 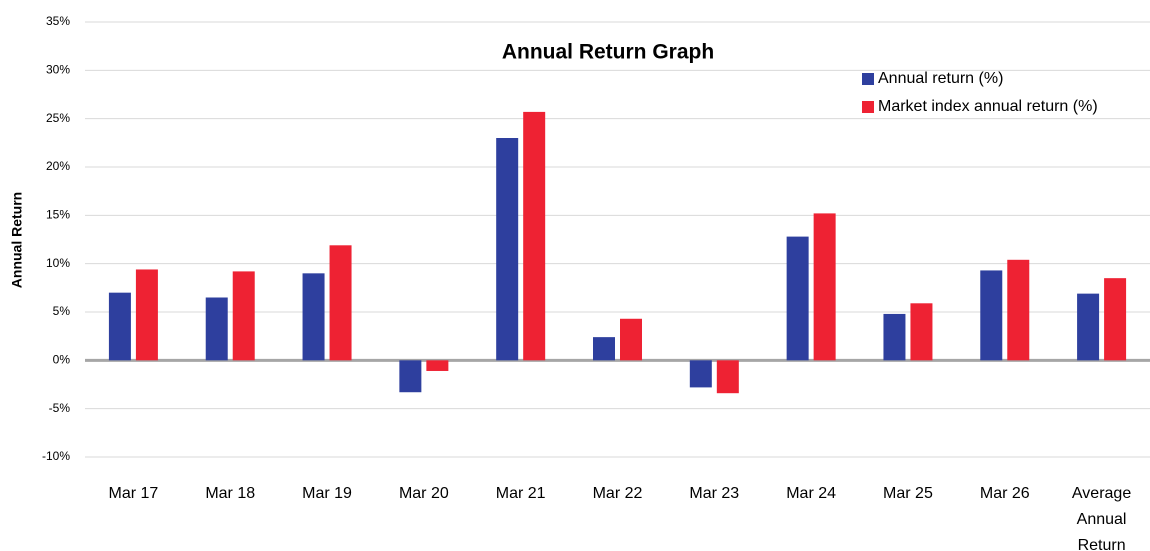 I want to click on x-tick-label: Mar 21, so click(x=520, y=493).